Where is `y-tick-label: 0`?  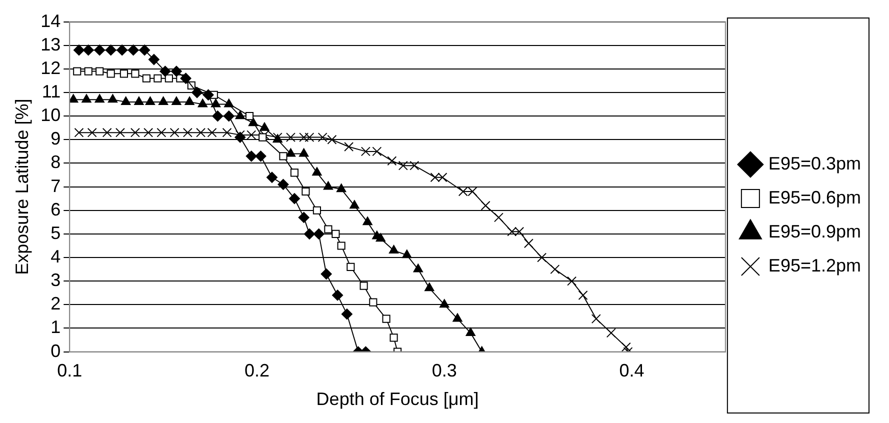 y-tick-label: 0 is located at coordinates (55, 350).